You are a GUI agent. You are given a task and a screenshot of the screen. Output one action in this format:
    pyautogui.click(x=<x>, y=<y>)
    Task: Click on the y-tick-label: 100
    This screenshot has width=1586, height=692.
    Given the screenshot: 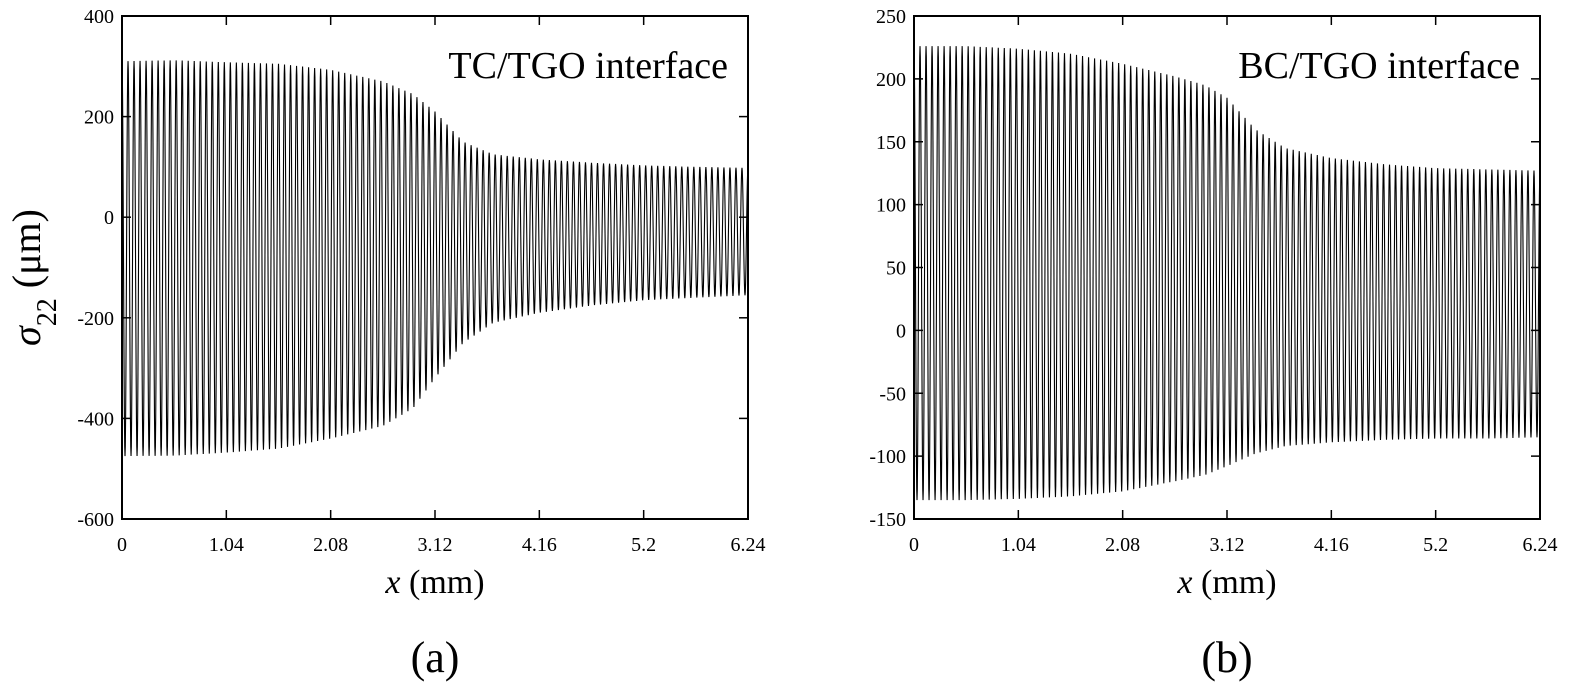 What is the action you would take?
    pyautogui.click(x=891, y=206)
    